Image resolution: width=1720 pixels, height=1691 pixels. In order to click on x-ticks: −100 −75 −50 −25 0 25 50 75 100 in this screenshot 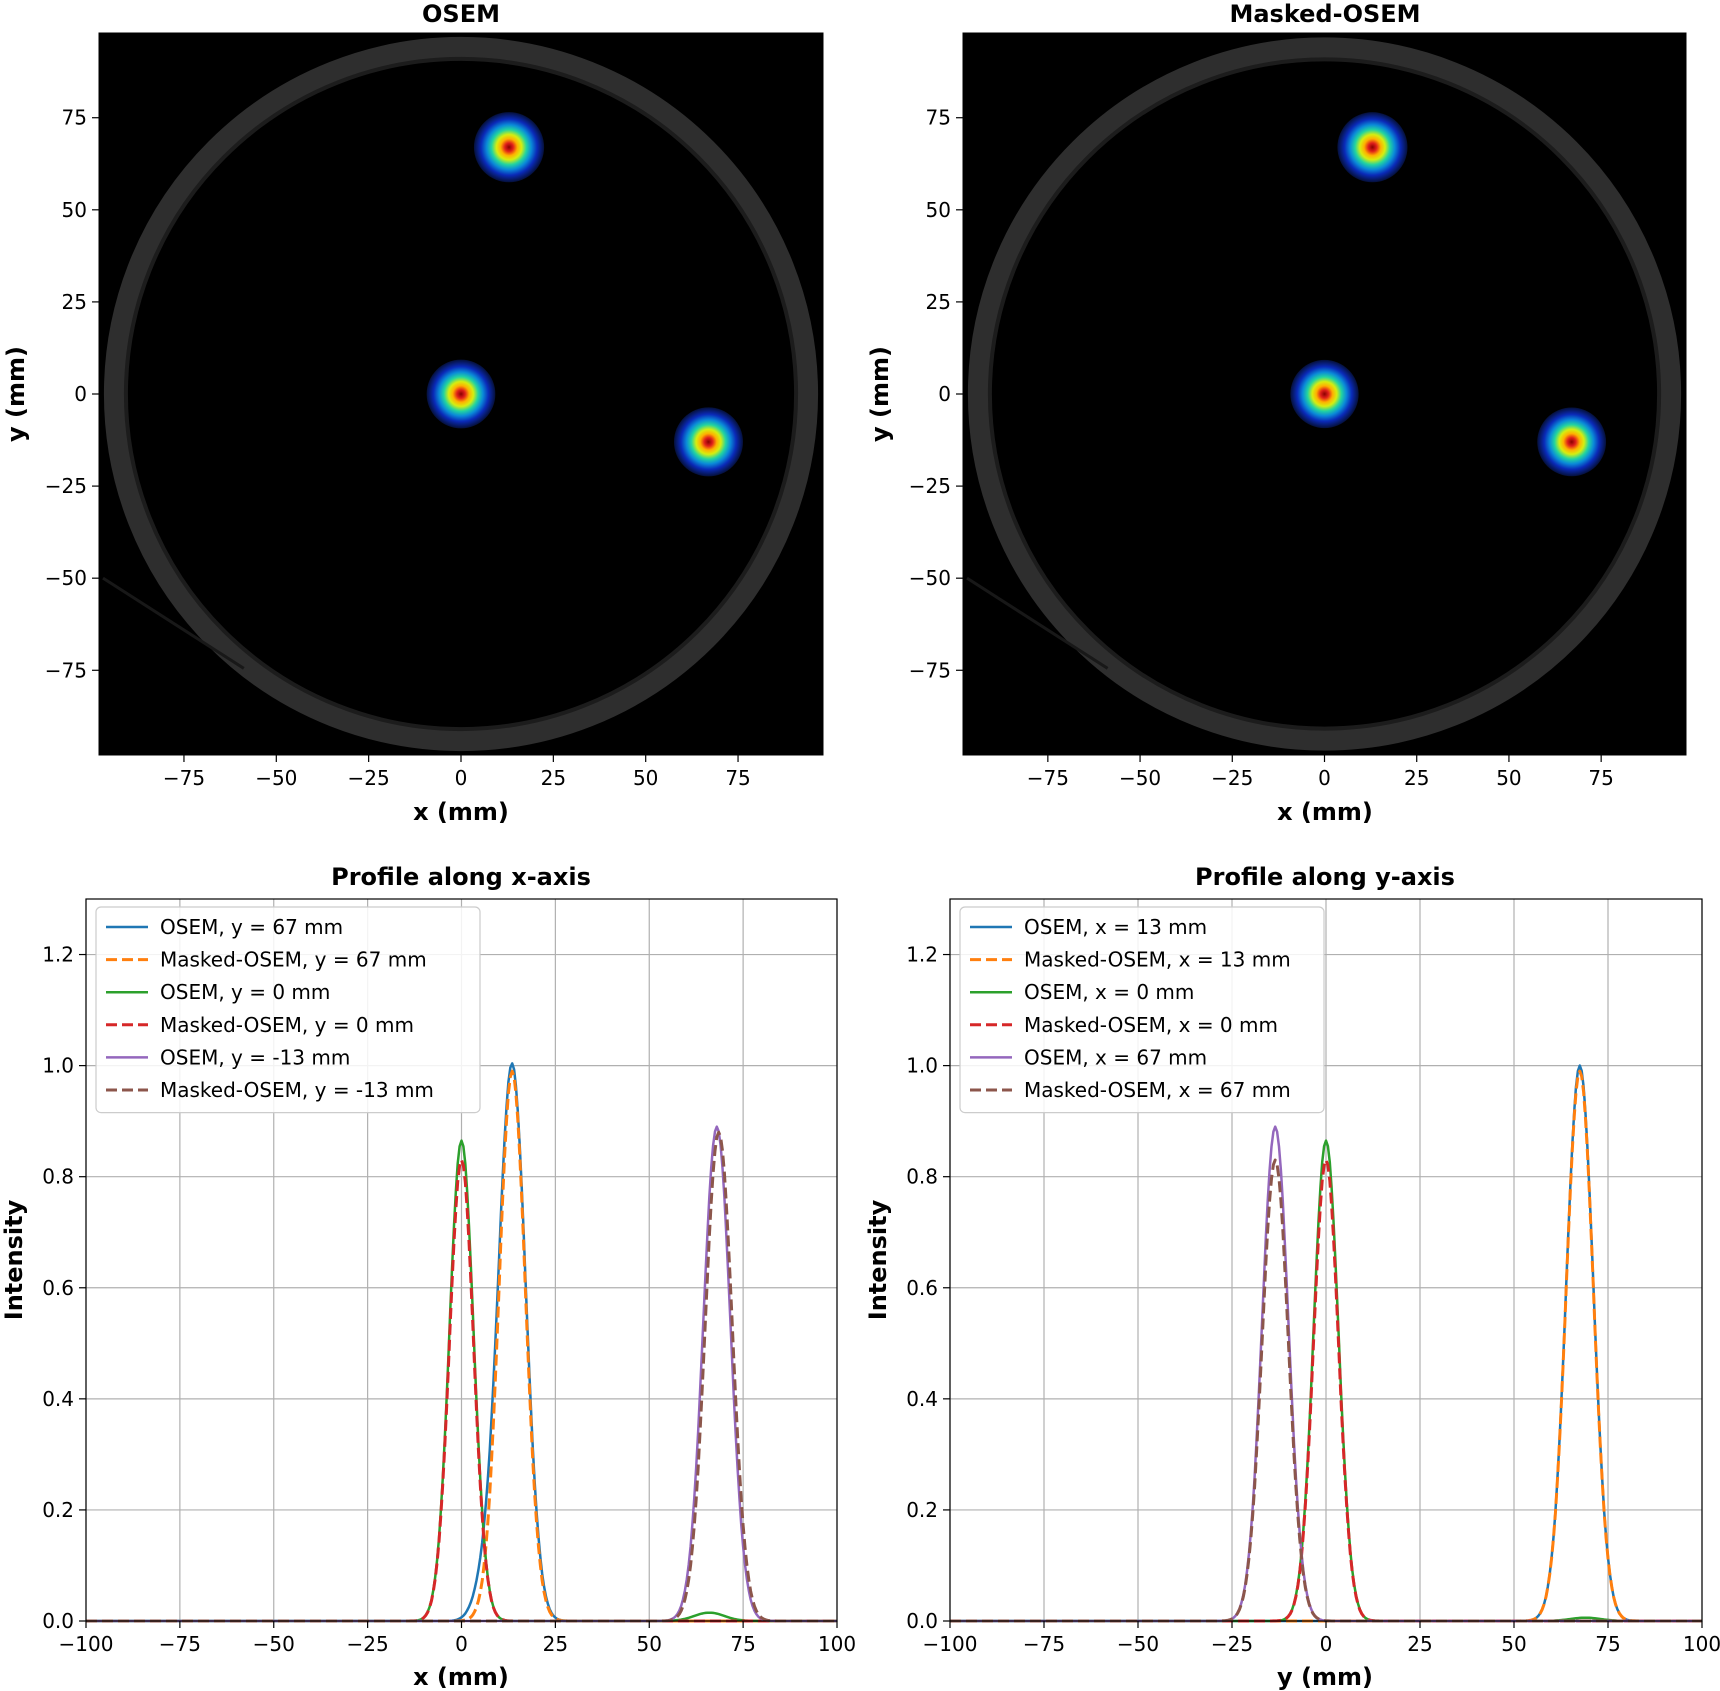, I will do `click(457, 1638)`.